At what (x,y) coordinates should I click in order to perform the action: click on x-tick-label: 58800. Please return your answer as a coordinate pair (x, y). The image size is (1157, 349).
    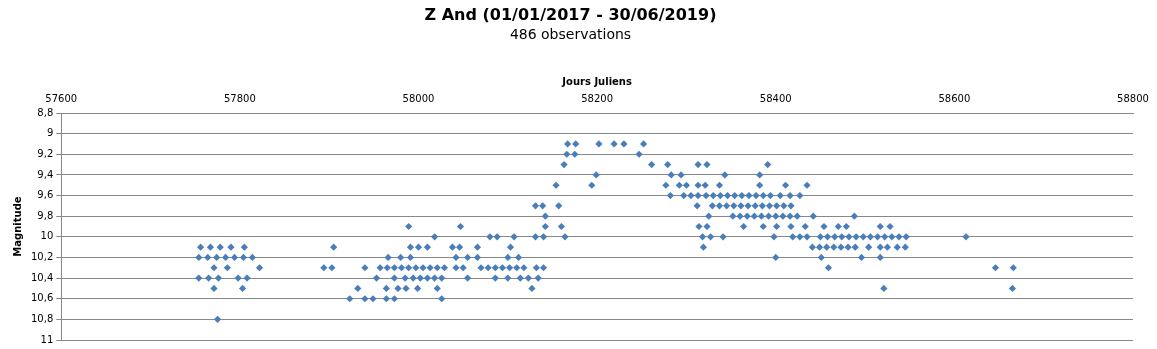
    Looking at the image, I should click on (1133, 98).